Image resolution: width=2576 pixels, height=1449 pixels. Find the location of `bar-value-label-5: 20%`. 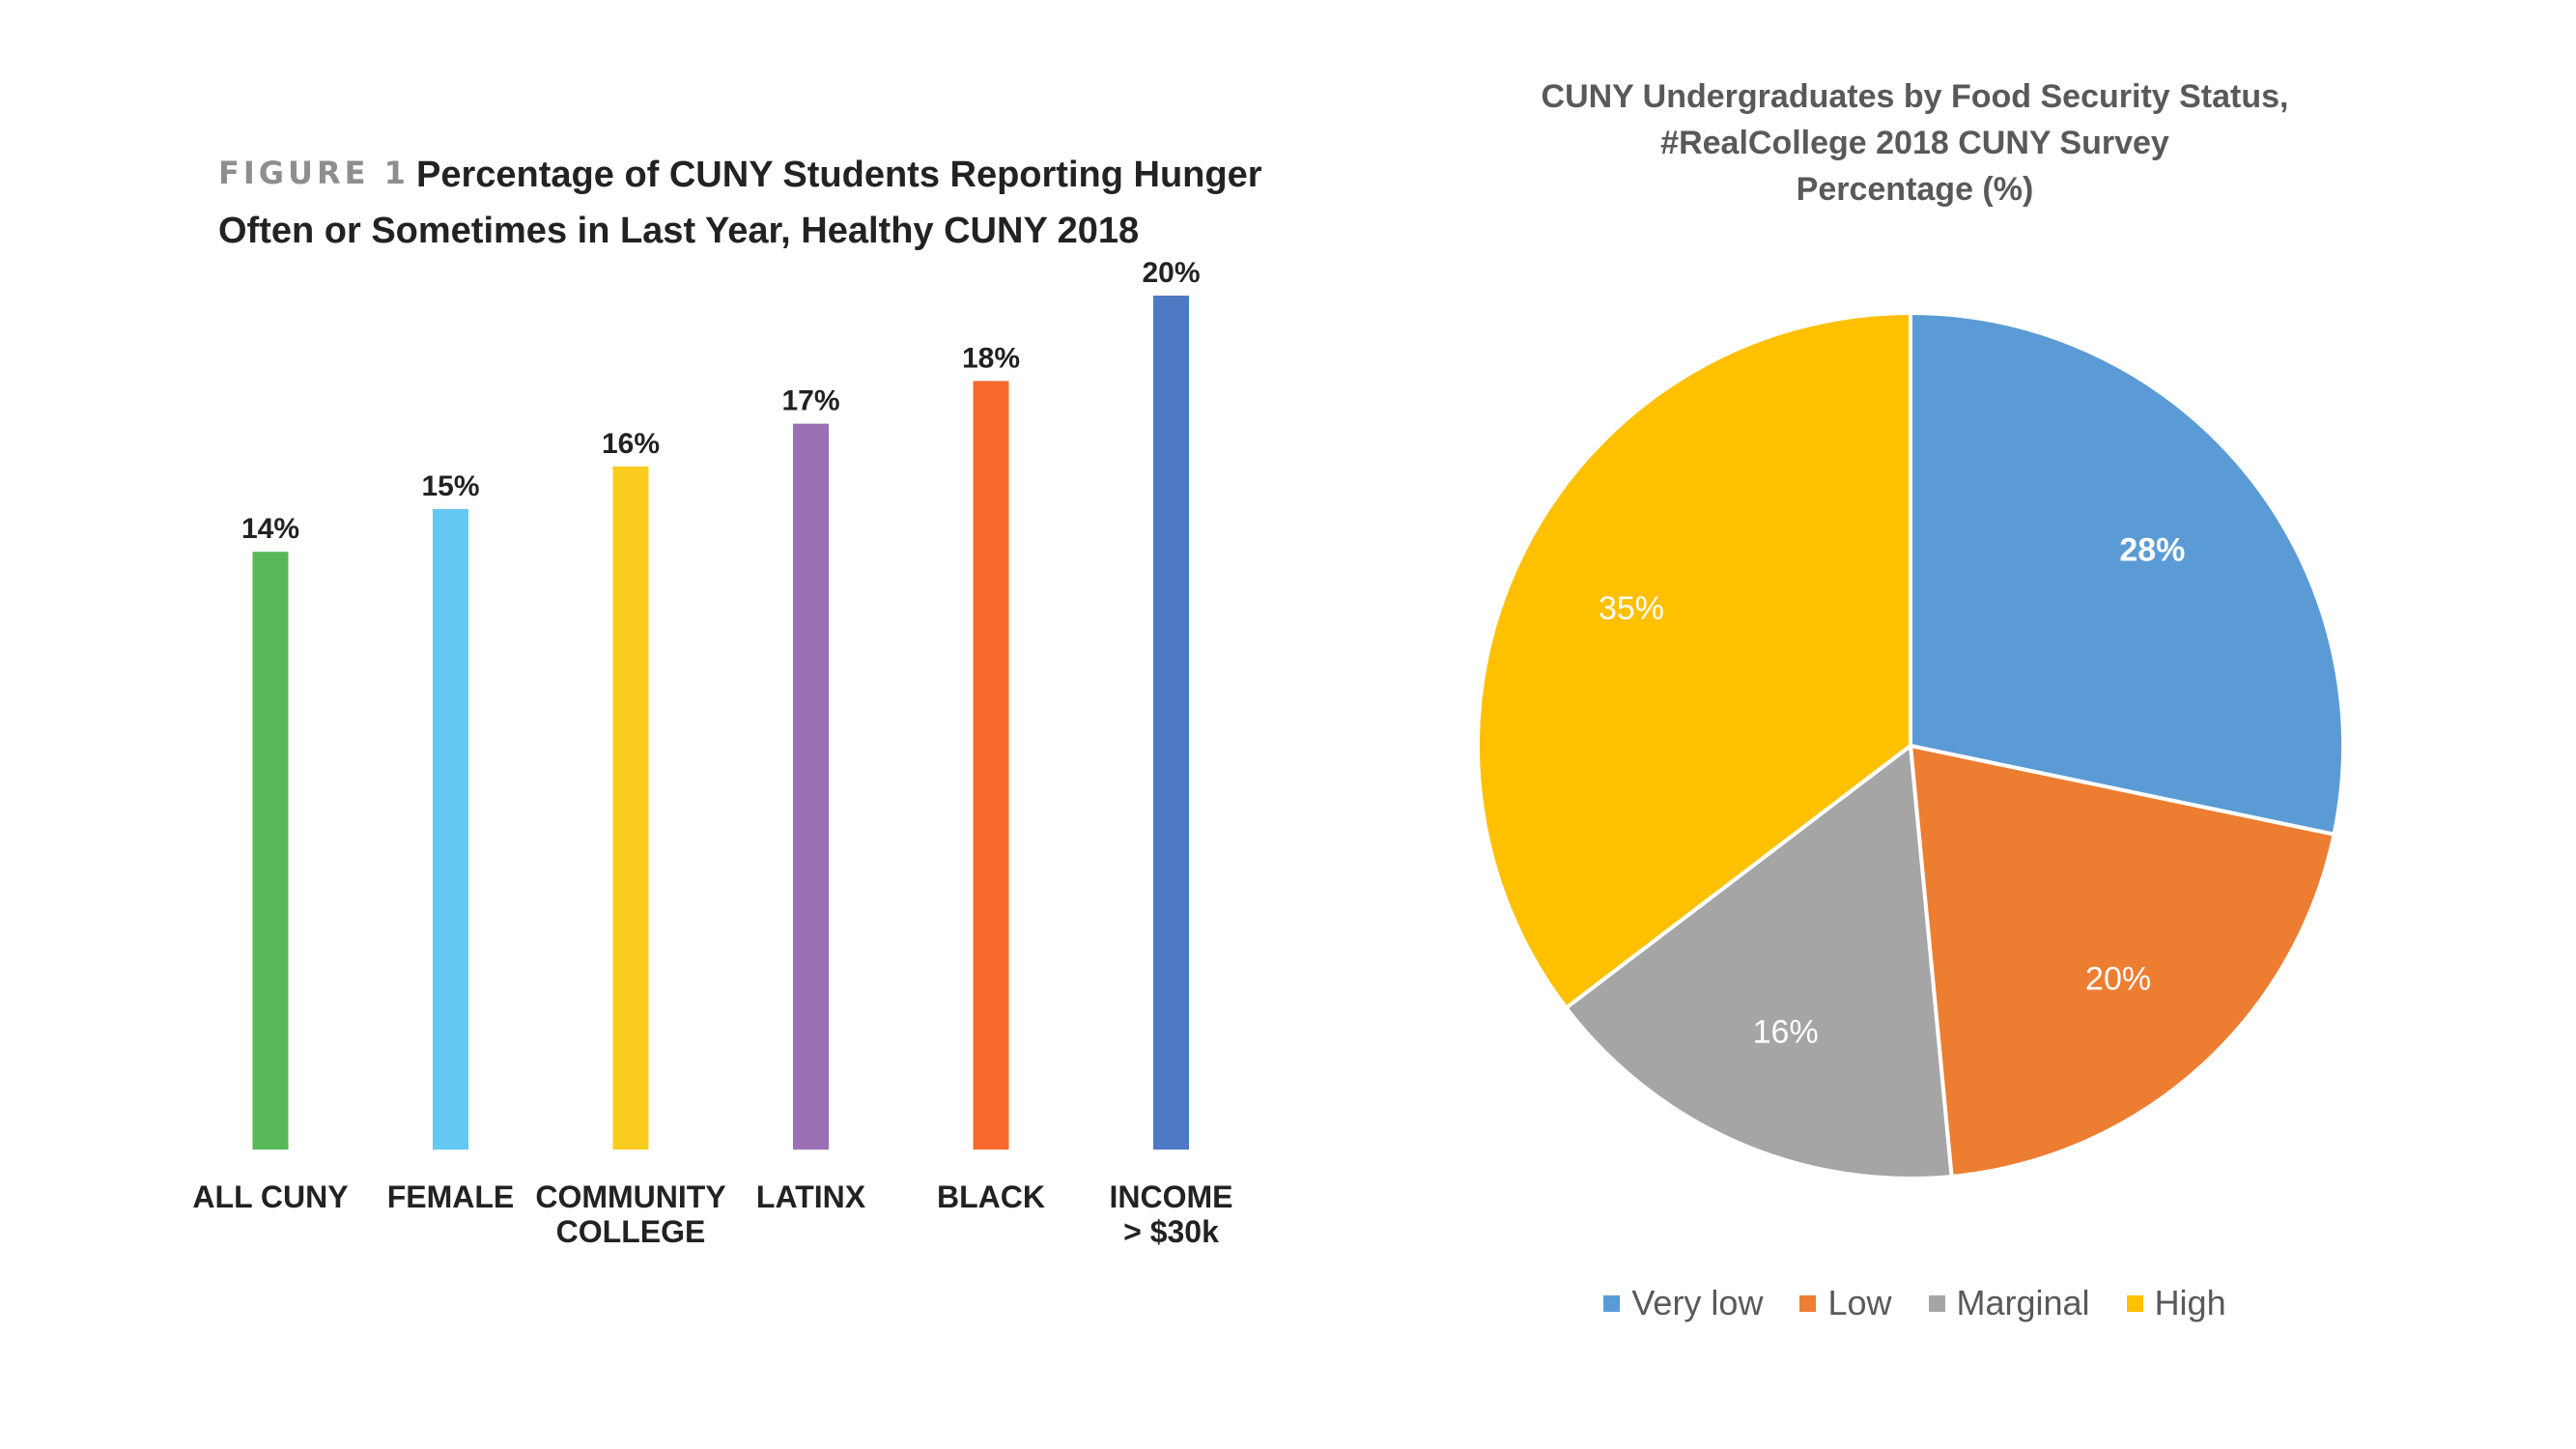

bar-value-label-5: 20% is located at coordinates (1171, 273).